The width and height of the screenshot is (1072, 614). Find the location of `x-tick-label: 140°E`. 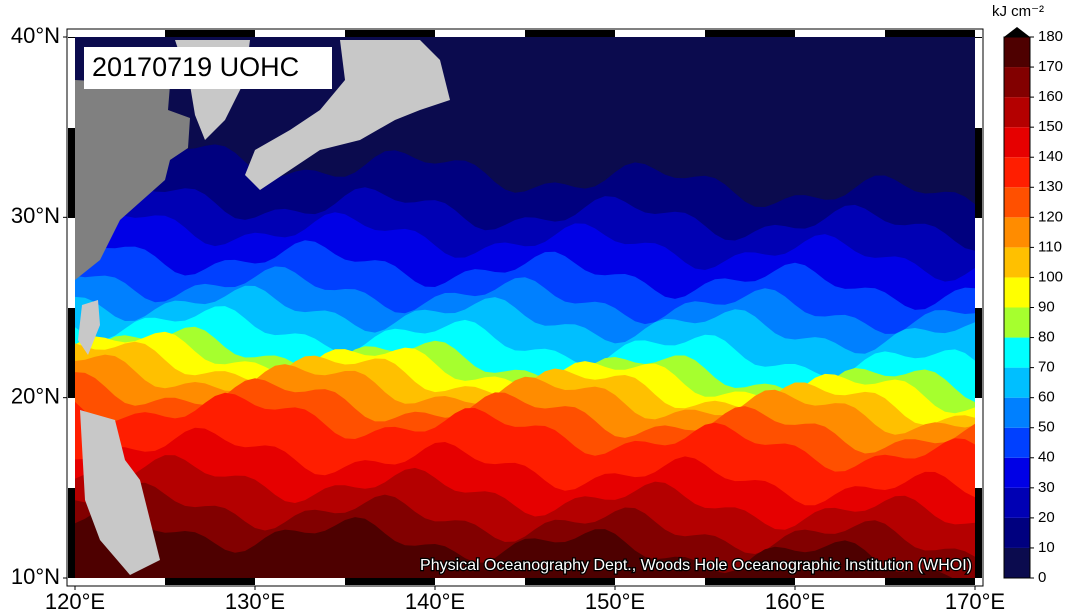

x-tick-label: 140°E is located at coordinates (435, 601).